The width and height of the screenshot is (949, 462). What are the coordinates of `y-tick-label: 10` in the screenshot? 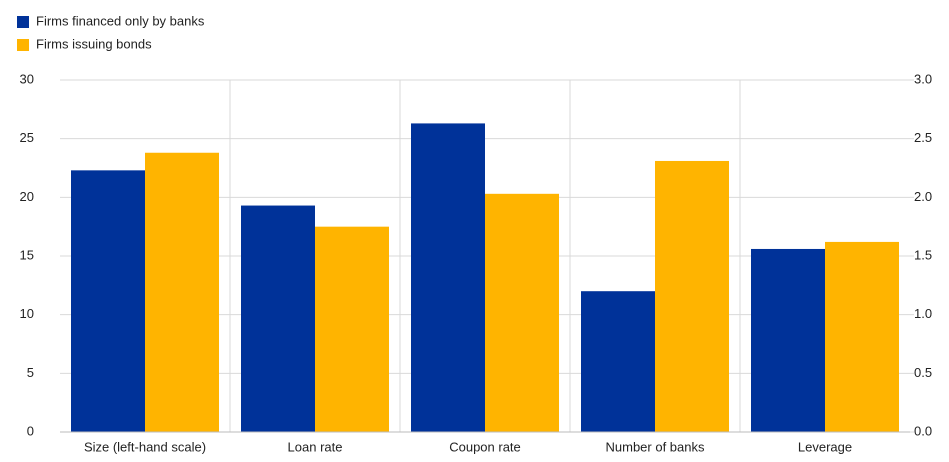 It's located at (27, 313).